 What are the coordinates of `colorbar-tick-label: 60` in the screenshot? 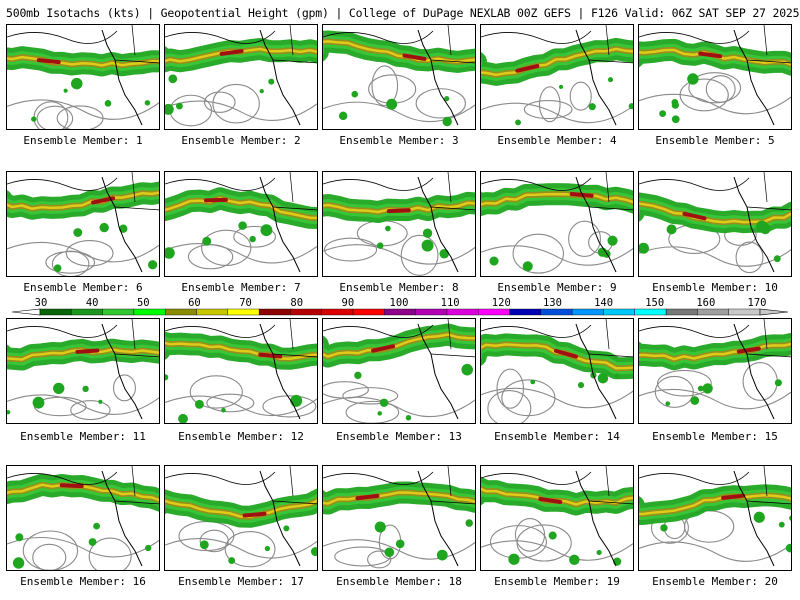 It's located at (194, 303).